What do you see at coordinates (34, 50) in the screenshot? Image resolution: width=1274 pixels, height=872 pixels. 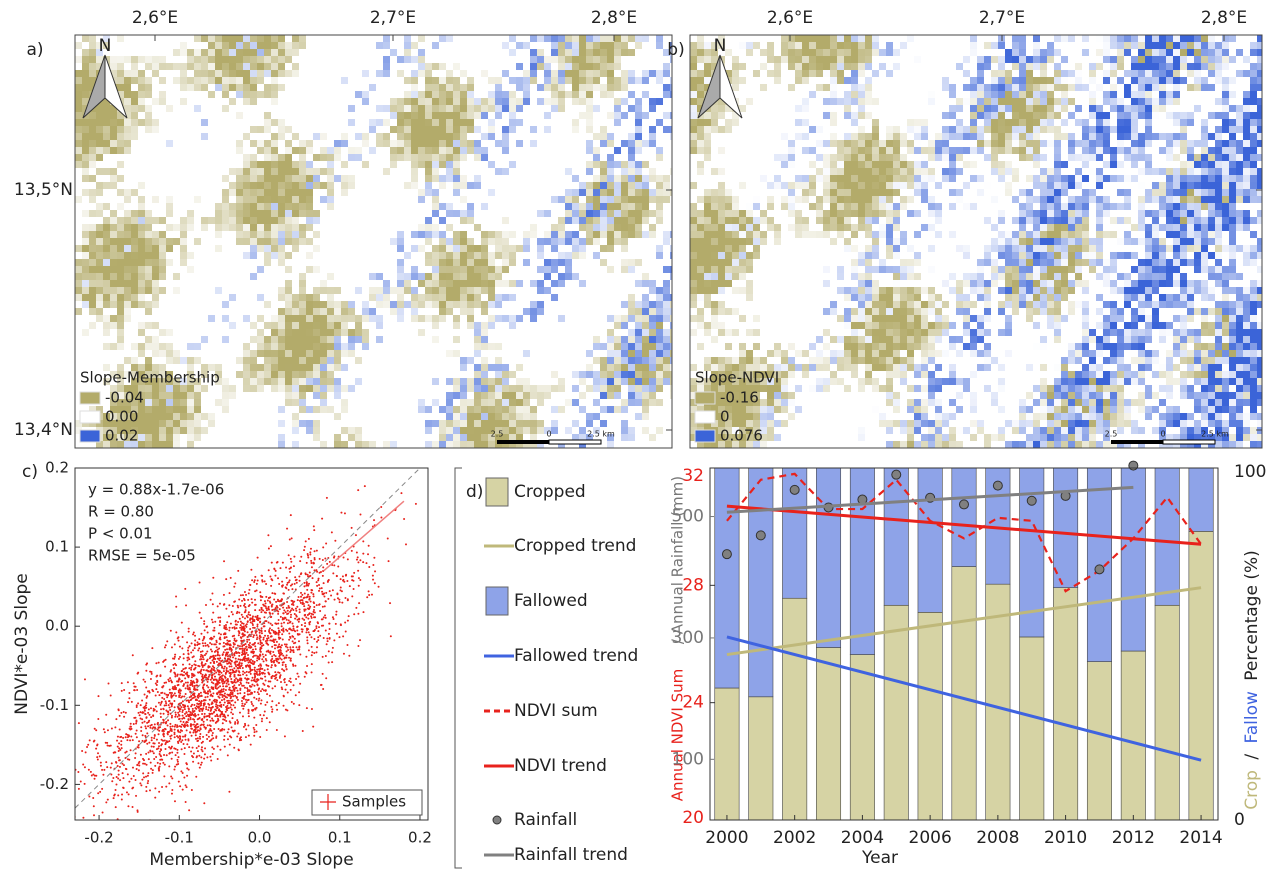 I see `panel-label: a)` at bounding box center [34, 50].